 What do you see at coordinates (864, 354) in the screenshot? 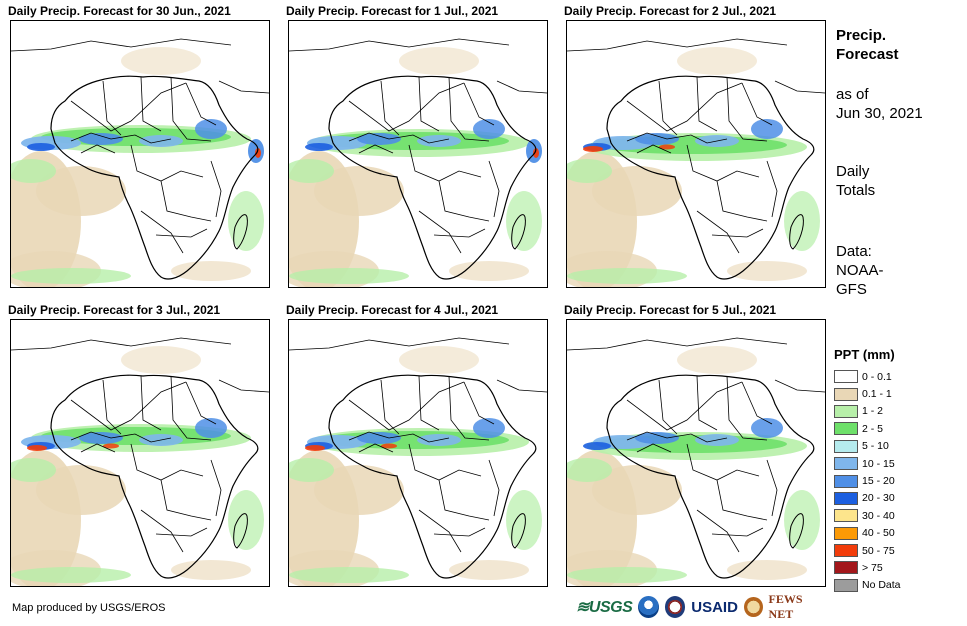
I see `legend-title: PPT (mm)` at bounding box center [864, 354].